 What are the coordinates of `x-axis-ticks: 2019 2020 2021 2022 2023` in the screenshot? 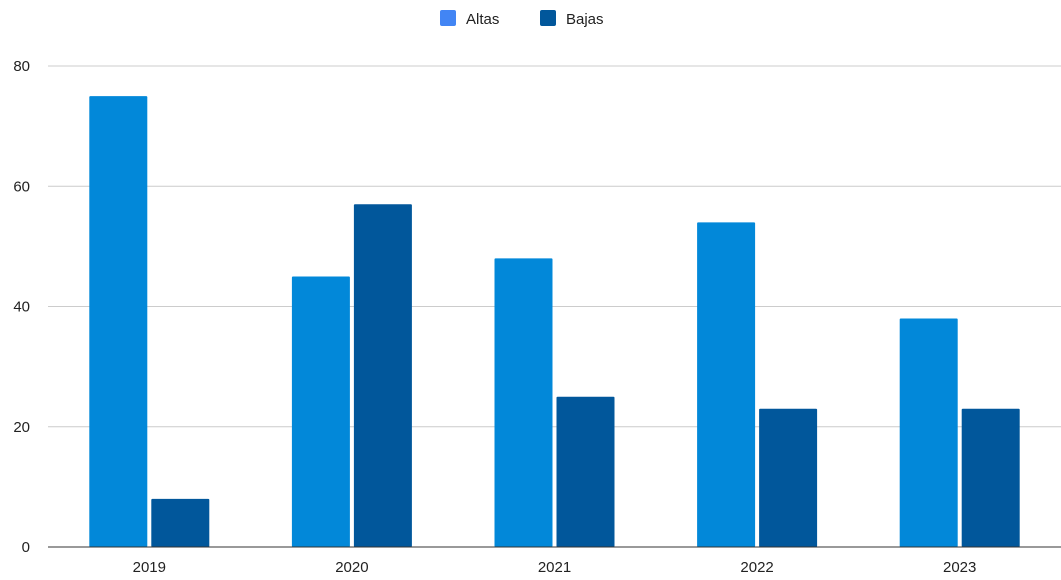 It's located at (555, 567).